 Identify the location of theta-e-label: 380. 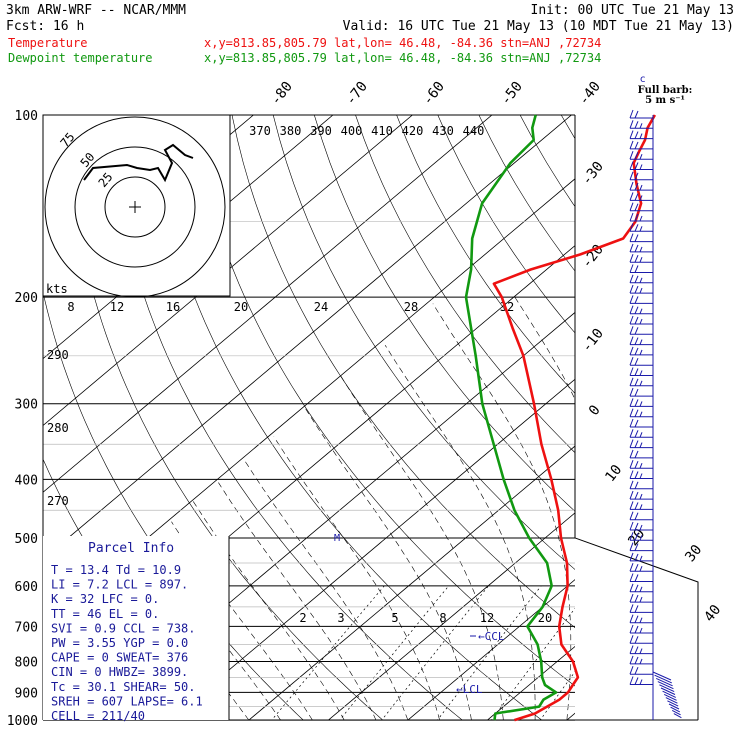
(291, 131).